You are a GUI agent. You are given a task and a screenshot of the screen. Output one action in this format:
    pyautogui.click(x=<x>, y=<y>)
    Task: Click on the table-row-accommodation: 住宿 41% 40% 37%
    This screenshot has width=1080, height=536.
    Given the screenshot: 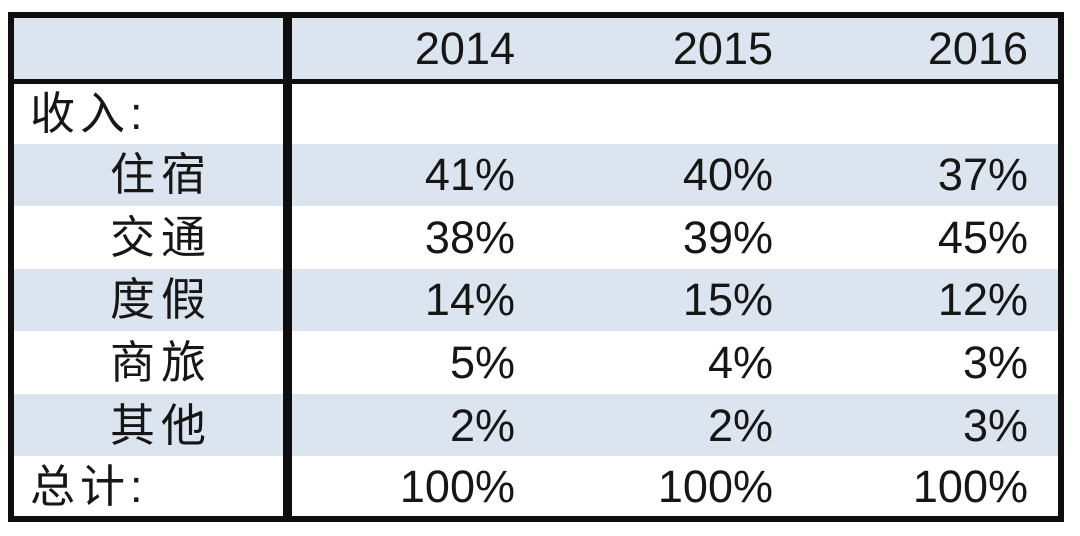 What is the action you would take?
    pyautogui.click(x=536, y=175)
    